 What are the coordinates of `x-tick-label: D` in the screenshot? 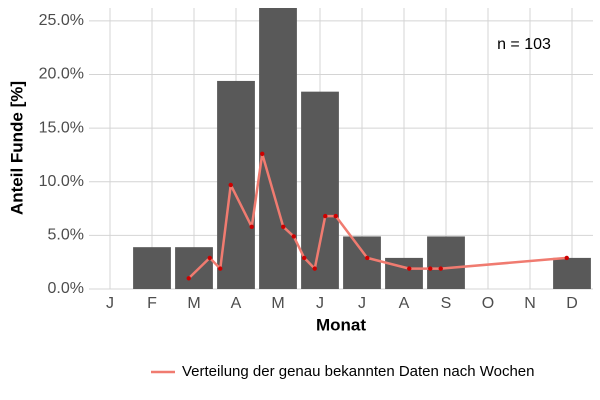 It's located at (572, 303).